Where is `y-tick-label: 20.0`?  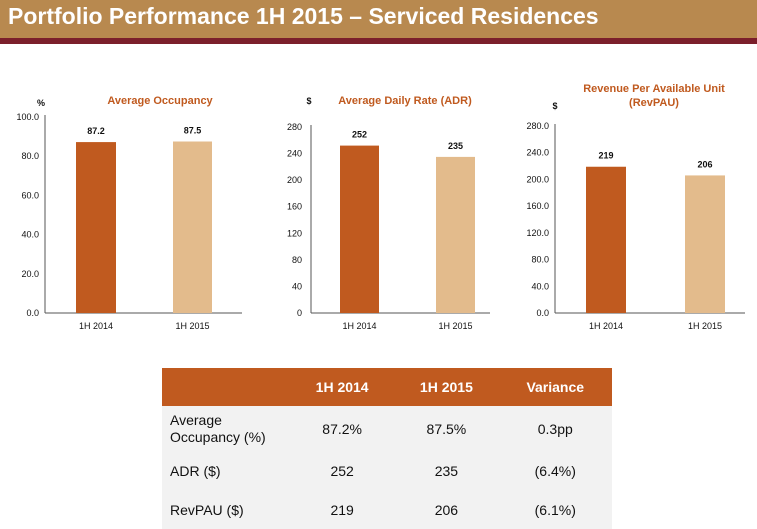 y-tick-label: 20.0 is located at coordinates (30, 274).